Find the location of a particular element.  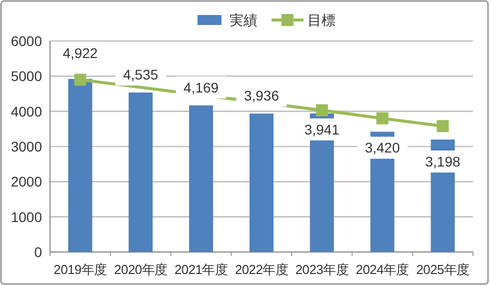

data-label: 4,535 is located at coordinates (140, 74).